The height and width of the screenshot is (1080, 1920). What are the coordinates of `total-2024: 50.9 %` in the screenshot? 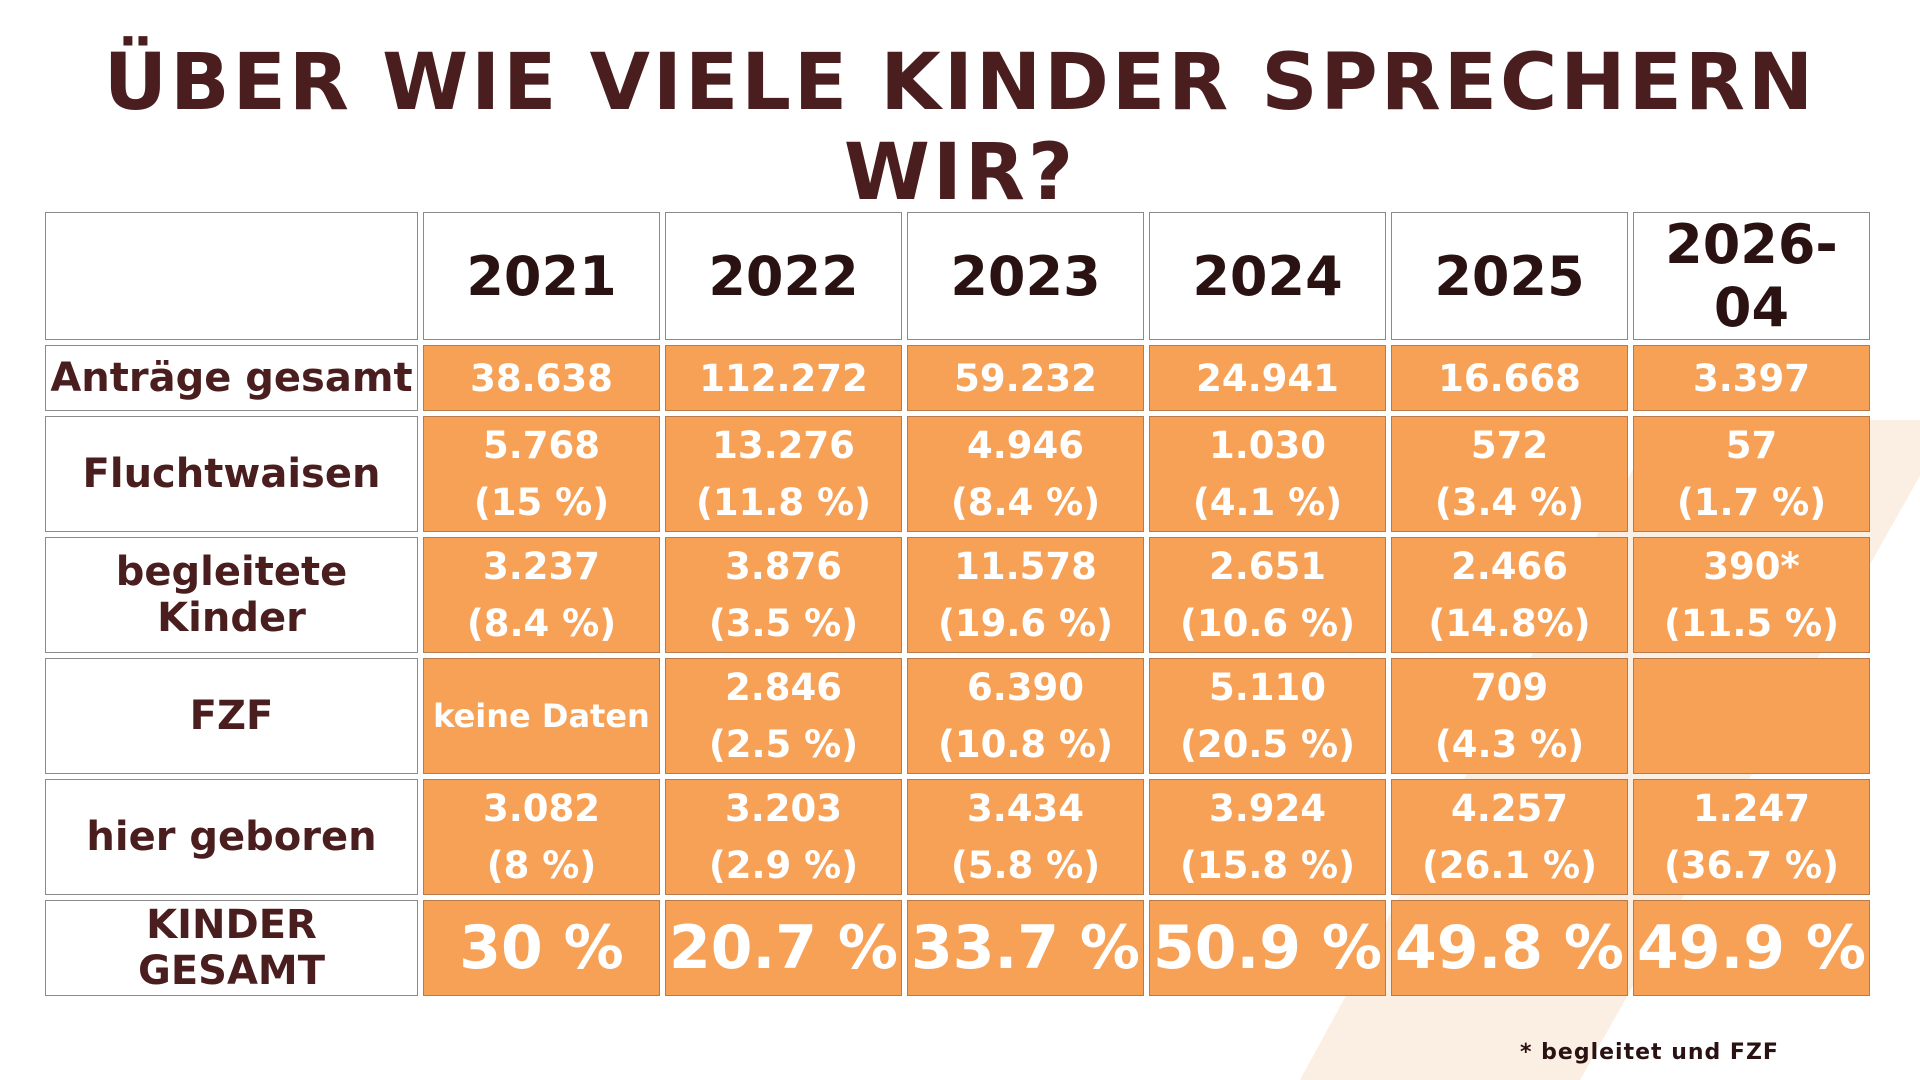 It's located at (1267, 948).